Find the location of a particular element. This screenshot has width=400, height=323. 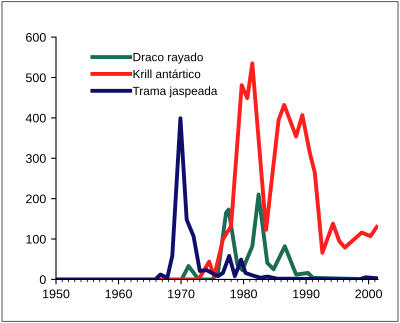

y-tick-label: 600 is located at coordinates (36, 37).